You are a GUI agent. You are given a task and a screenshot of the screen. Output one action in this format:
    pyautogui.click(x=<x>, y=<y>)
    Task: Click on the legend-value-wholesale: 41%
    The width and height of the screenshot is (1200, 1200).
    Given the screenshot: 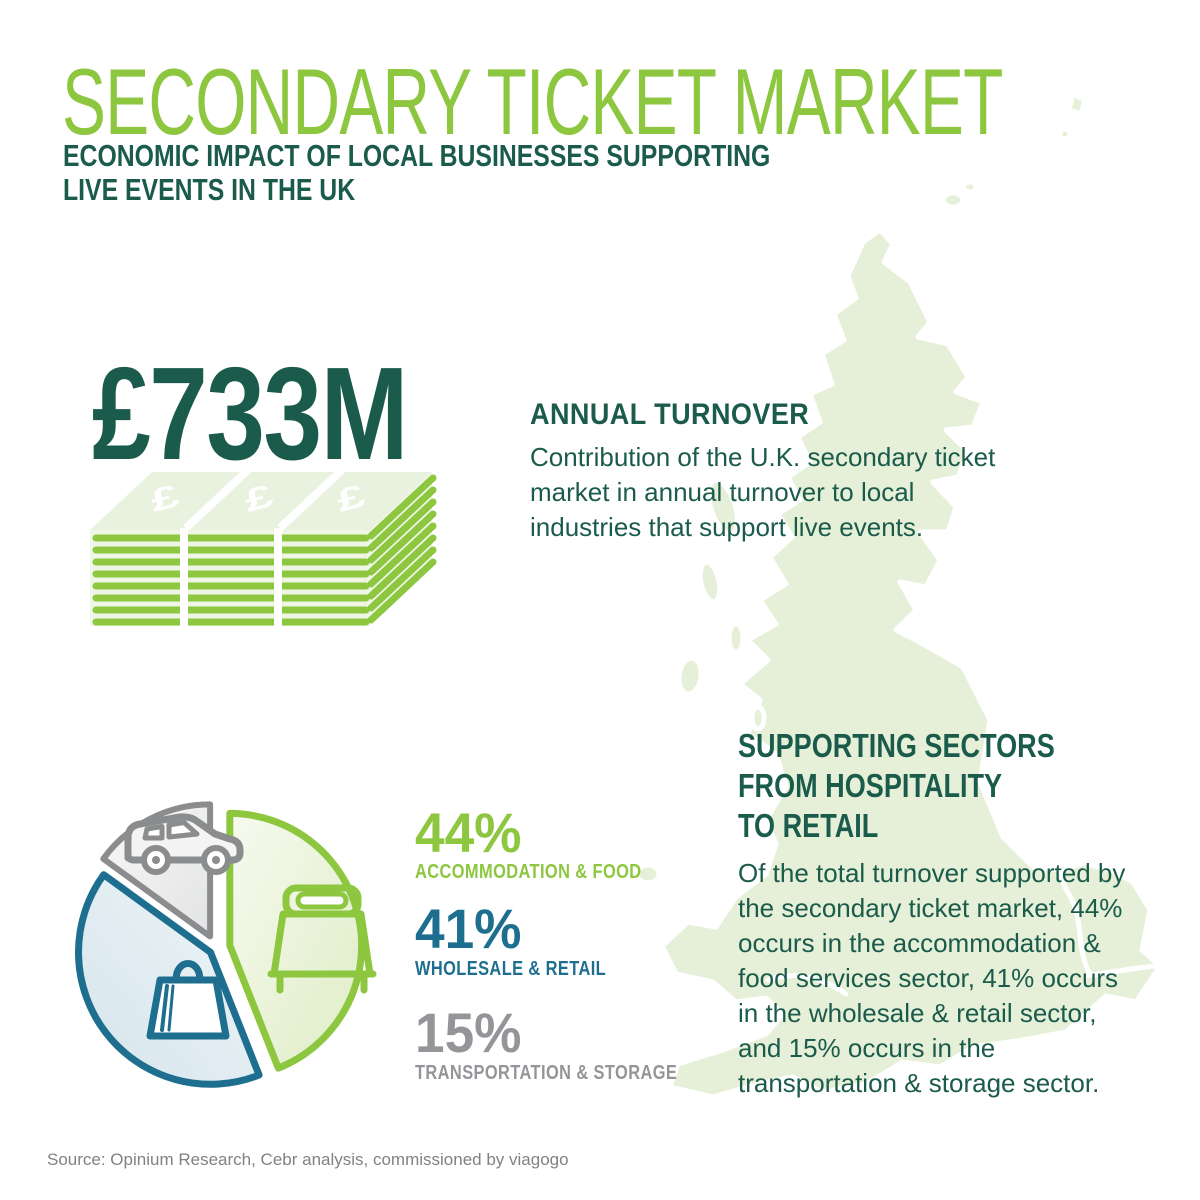 What is the action you would take?
    pyautogui.click(x=468, y=928)
    